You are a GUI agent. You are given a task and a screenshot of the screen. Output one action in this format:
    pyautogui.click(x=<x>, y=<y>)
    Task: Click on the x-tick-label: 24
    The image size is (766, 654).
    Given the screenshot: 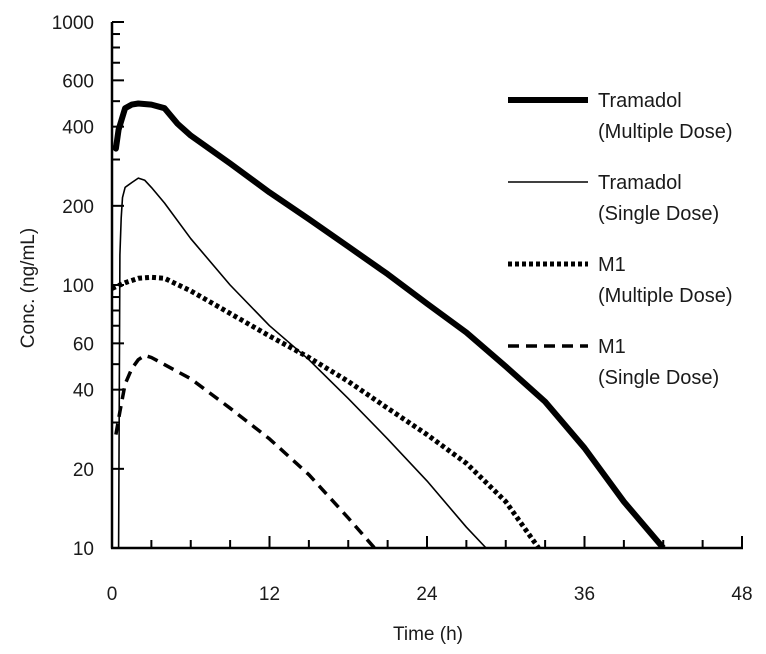 What is the action you would take?
    pyautogui.click(x=427, y=594)
    